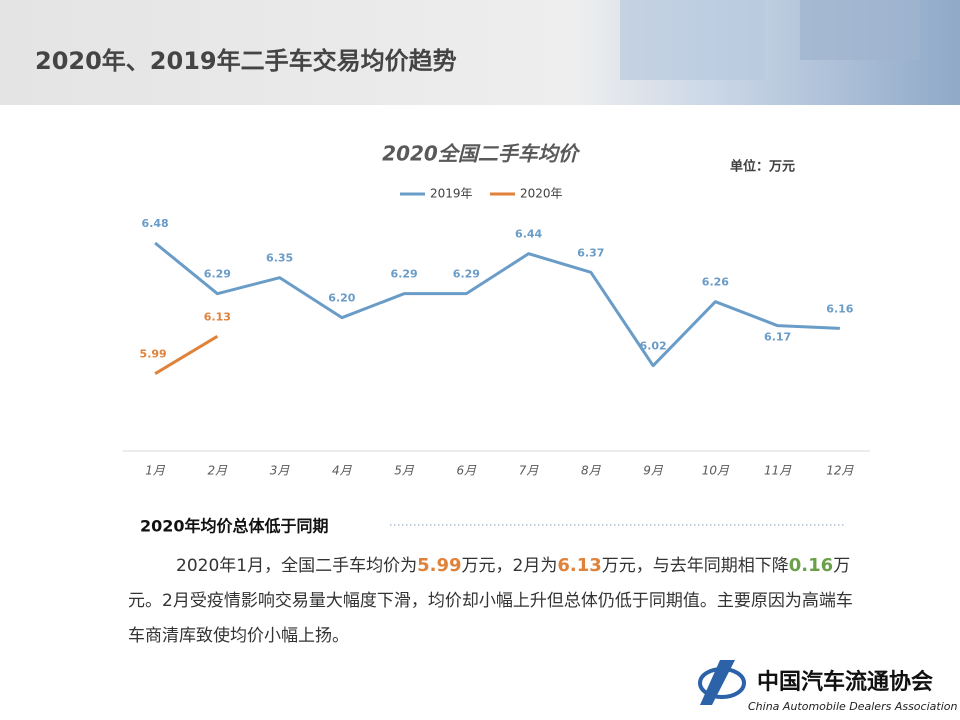  I want to click on x-tick-label: 9月, so click(653, 471).